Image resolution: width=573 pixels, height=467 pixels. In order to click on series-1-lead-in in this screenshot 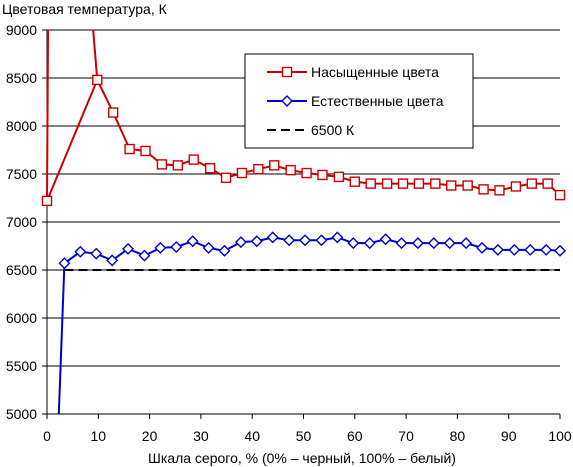, I will do `click(48, 115)`.